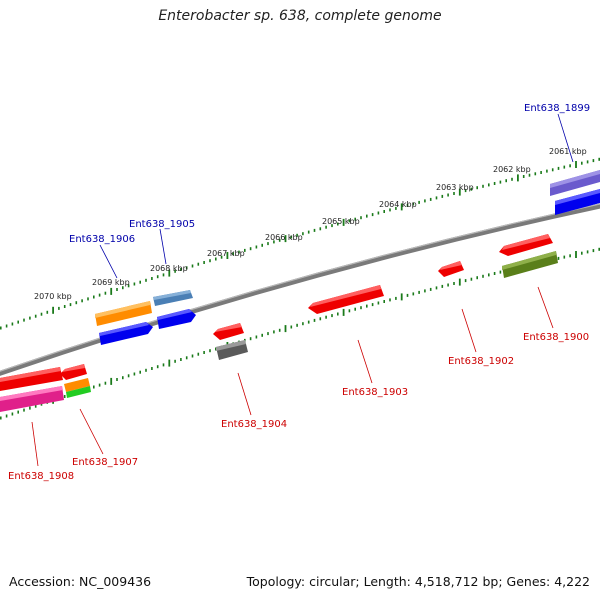 This screenshot has width=600, height=600. What do you see at coordinates (105, 462) in the screenshot?
I see `gene-label-ent638-1907: Ent638_1907` at bounding box center [105, 462].